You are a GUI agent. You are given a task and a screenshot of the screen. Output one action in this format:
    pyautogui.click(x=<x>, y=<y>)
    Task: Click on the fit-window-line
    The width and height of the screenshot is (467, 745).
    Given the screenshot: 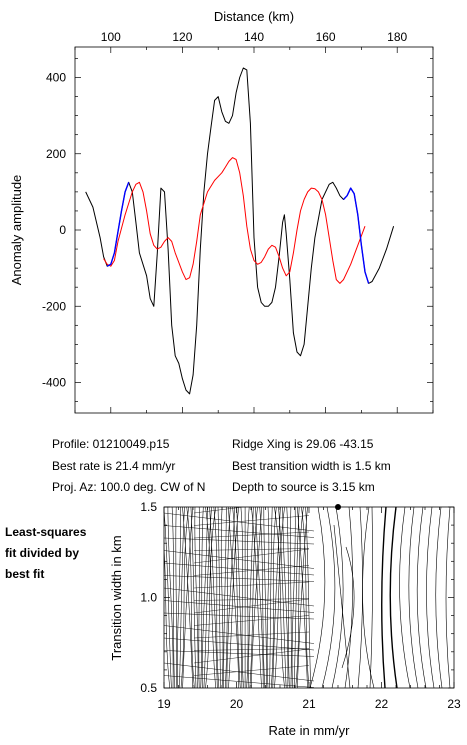 What is the action you would take?
    pyautogui.click(x=118, y=224)
    